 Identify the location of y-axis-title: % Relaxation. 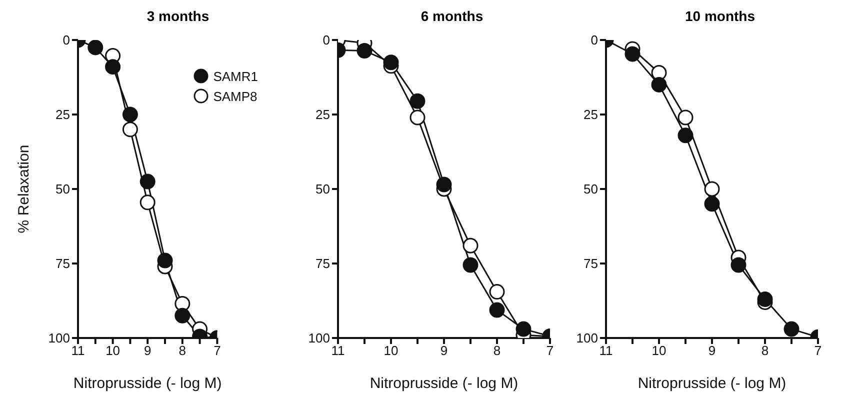
(23, 189).